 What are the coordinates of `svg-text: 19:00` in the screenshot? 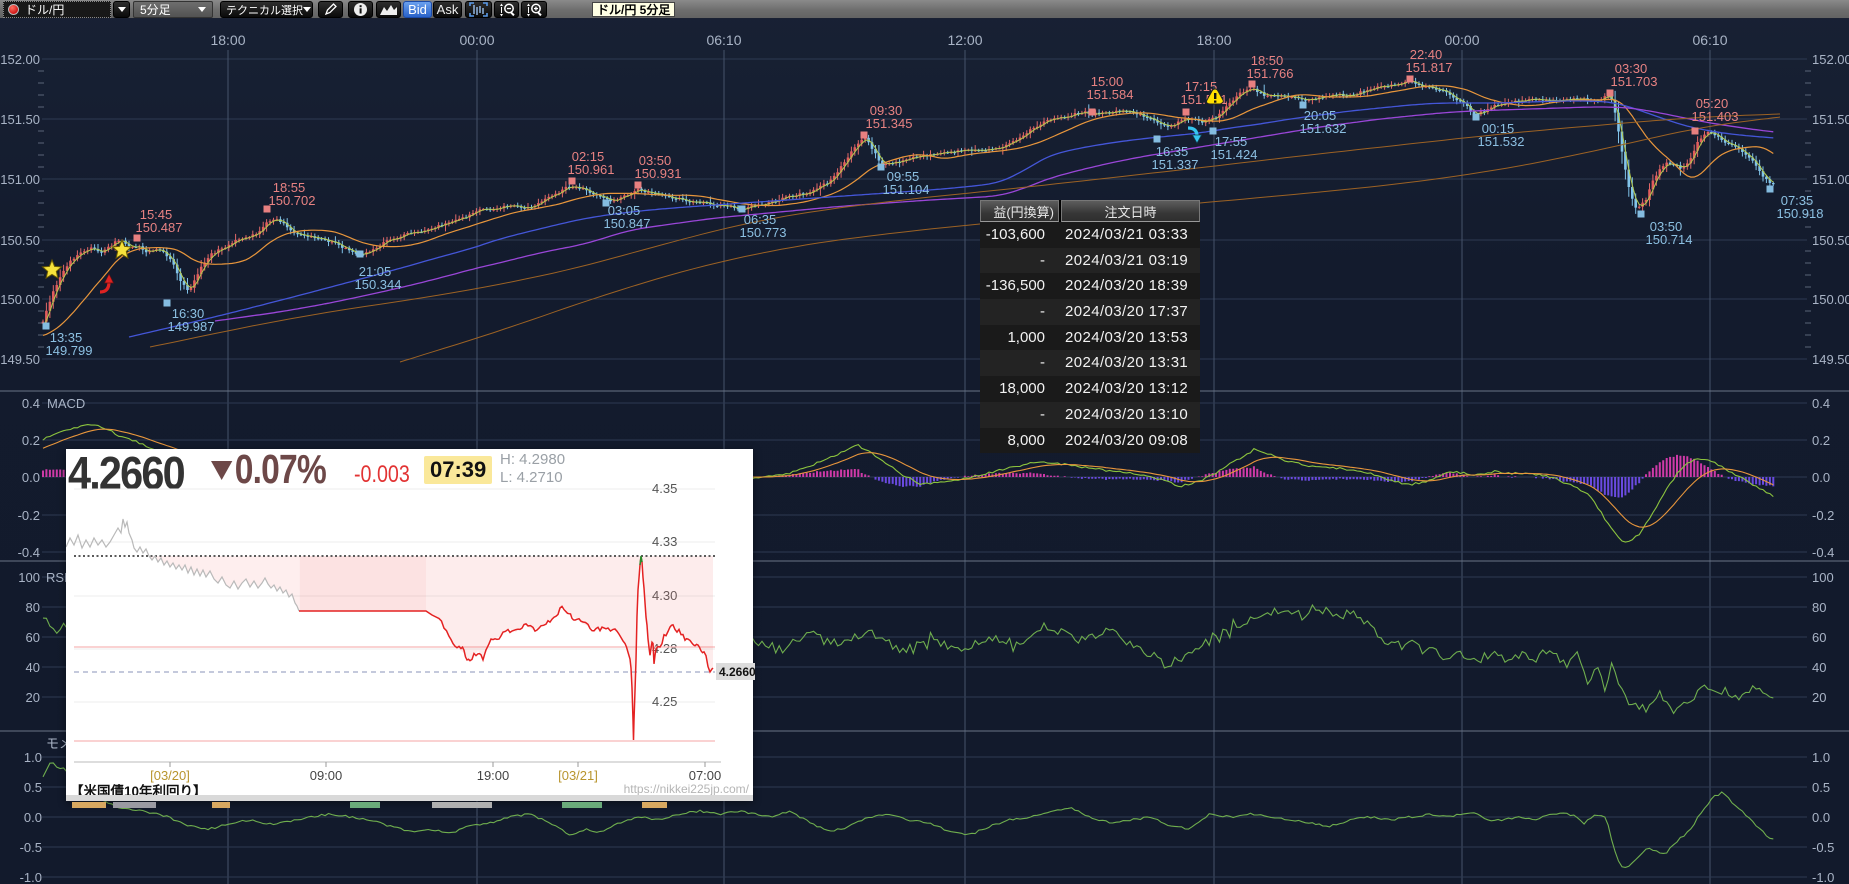 It's located at (493, 775).